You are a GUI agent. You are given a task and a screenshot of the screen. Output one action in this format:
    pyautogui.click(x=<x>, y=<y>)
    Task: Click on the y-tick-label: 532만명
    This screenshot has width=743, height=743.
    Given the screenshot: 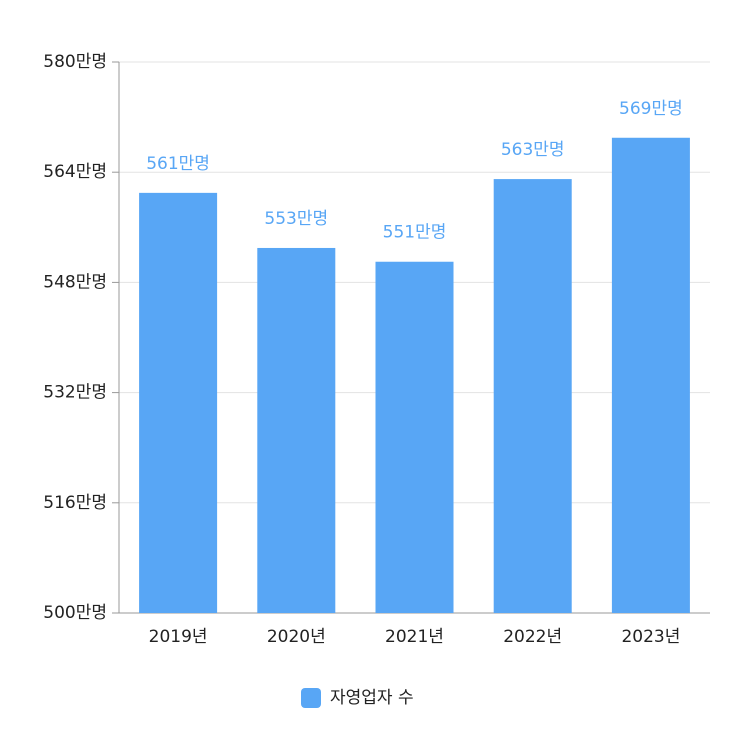 What is the action you would take?
    pyautogui.click(x=75, y=393)
    